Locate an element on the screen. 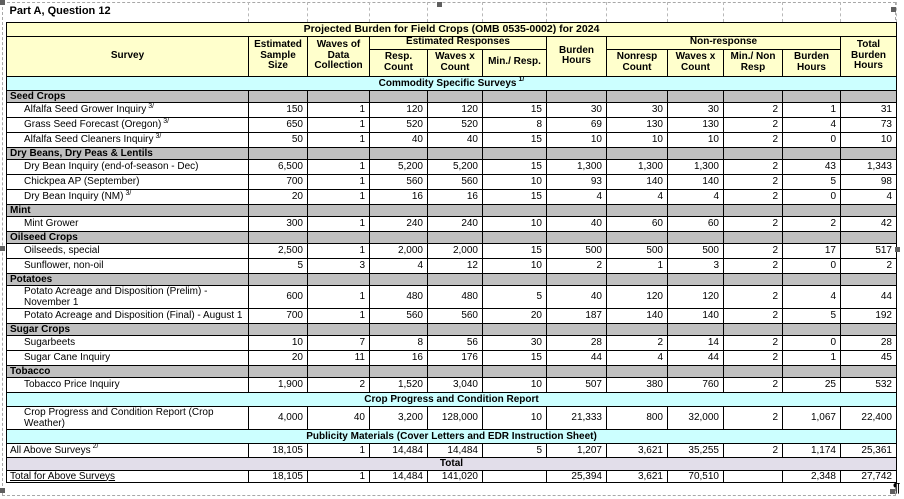 Image resolution: width=904 pixels, height=499 pixels. value-cell: 700 is located at coordinates (278, 315).